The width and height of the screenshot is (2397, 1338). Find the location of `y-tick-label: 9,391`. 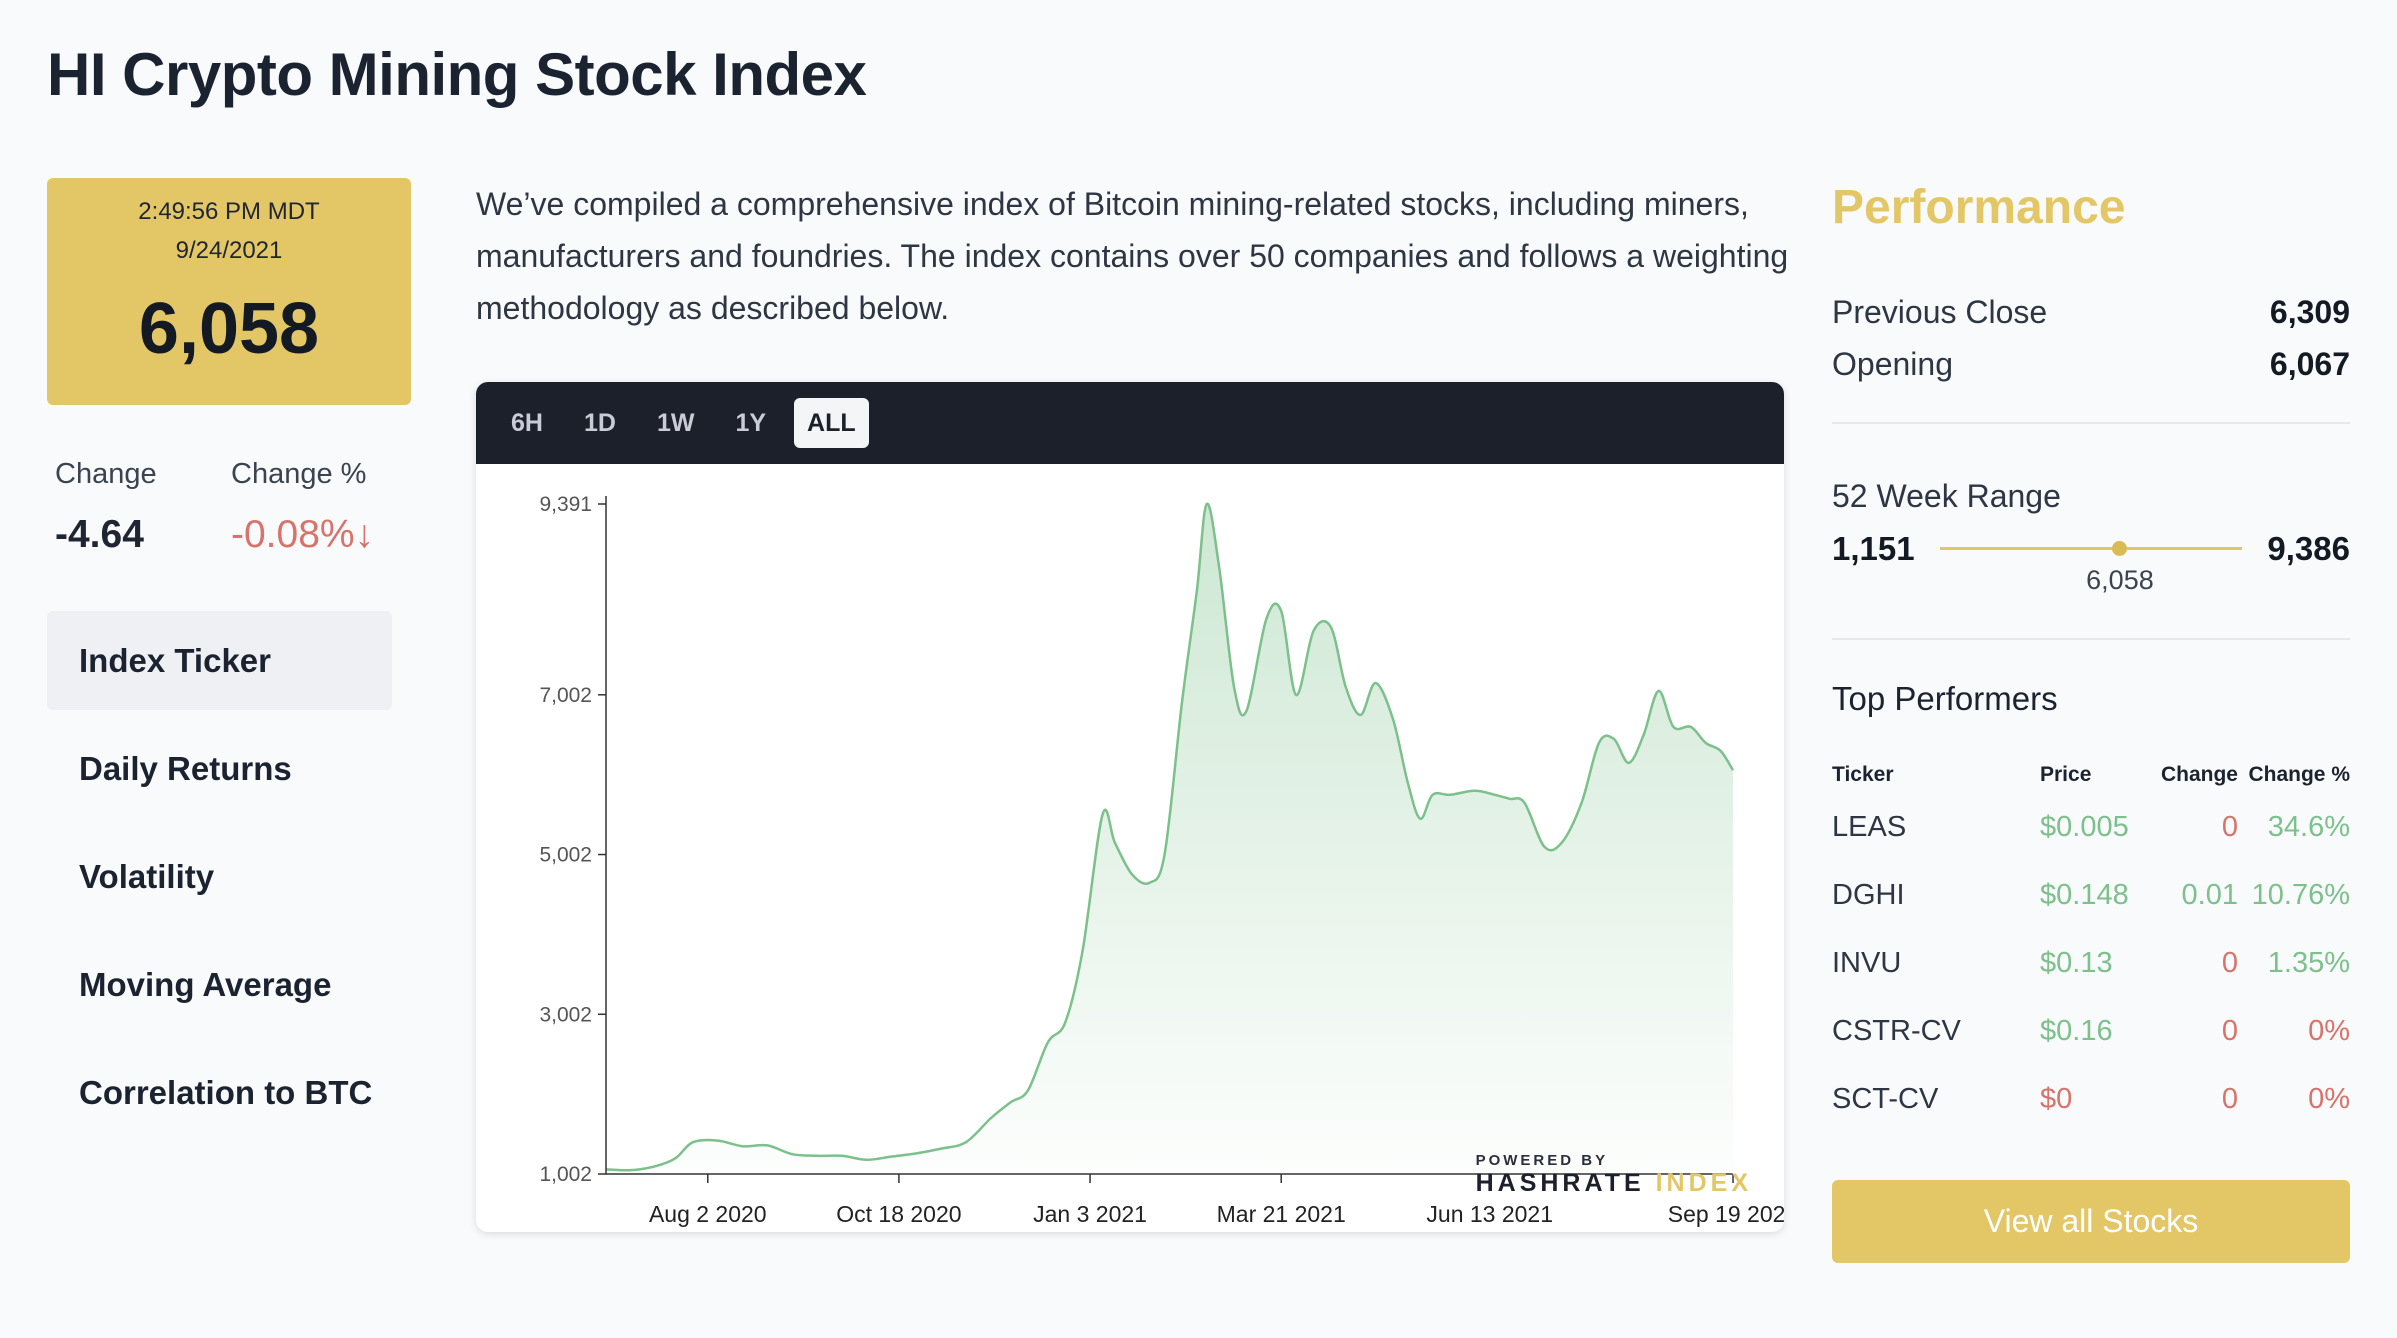

y-tick-label: 9,391 is located at coordinates (565, 504).